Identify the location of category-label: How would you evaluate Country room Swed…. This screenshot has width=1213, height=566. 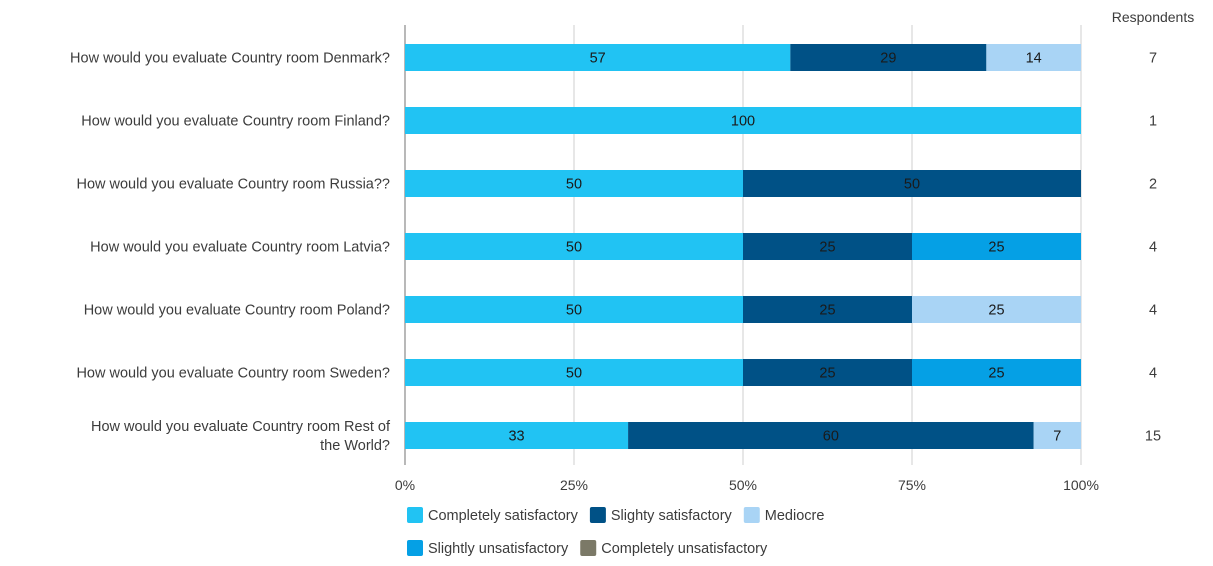
(233, 374).